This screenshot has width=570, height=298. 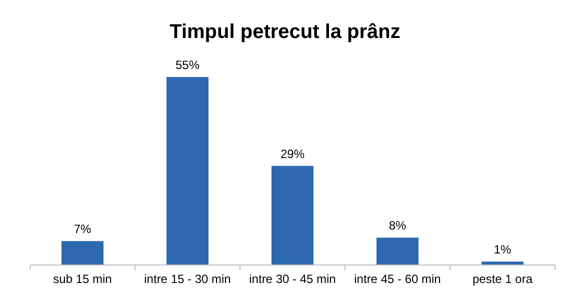 What do you see at coordinates (187, 279) in the screenshot?
I see `x-tick-label: intre 15 - 30 min` at bounding box center [187, 279].